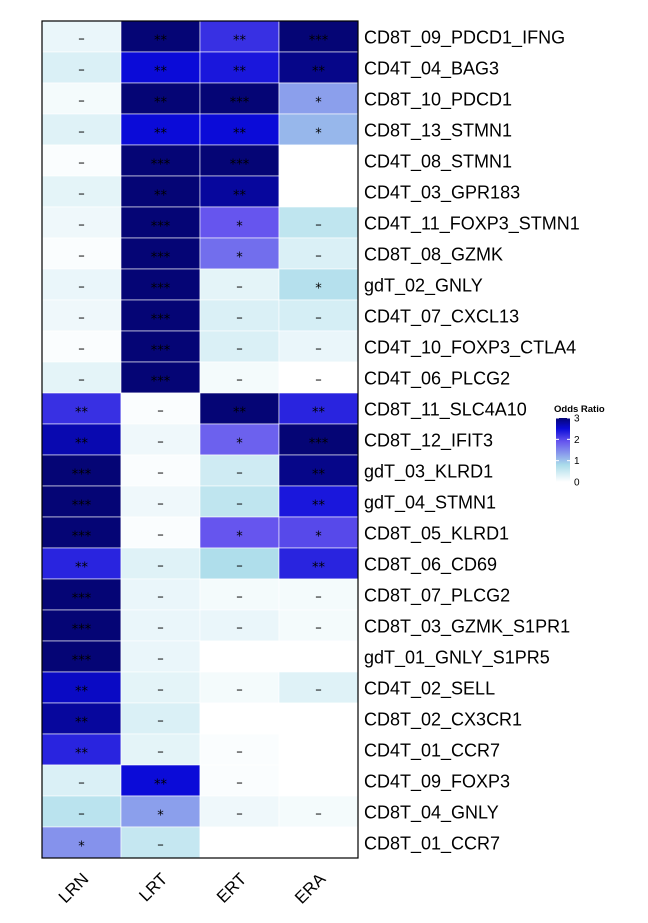  What do you see at coordinates (192, 888) in the screenshot?
I see `column-labels: LRN LRT ERT ERA` at bounding box center [192, 888].